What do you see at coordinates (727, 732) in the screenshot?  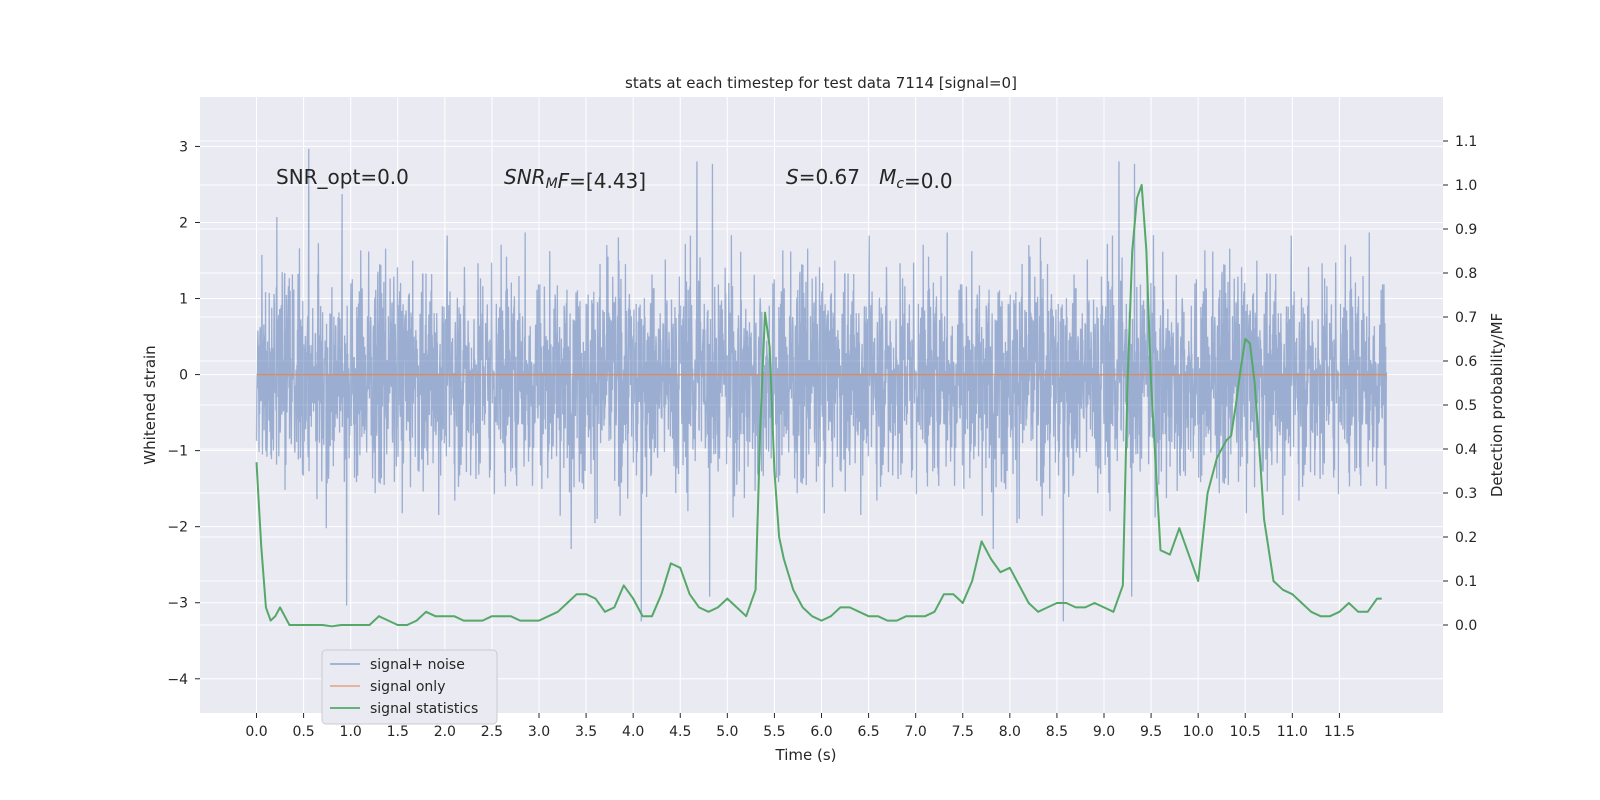 I see `x-tick-label: 5.0` at bounding box center [727, 732].